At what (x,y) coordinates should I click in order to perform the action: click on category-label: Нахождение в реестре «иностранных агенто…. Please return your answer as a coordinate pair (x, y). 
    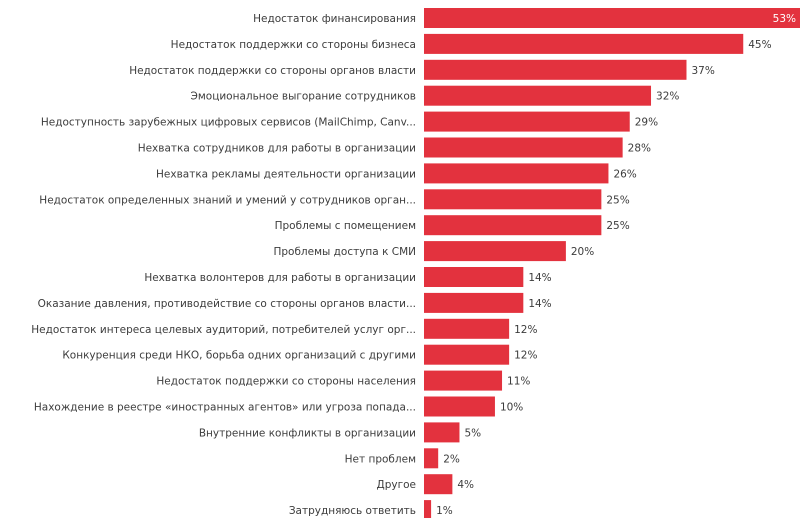
    Looking at the image, I should click on (225, 408).